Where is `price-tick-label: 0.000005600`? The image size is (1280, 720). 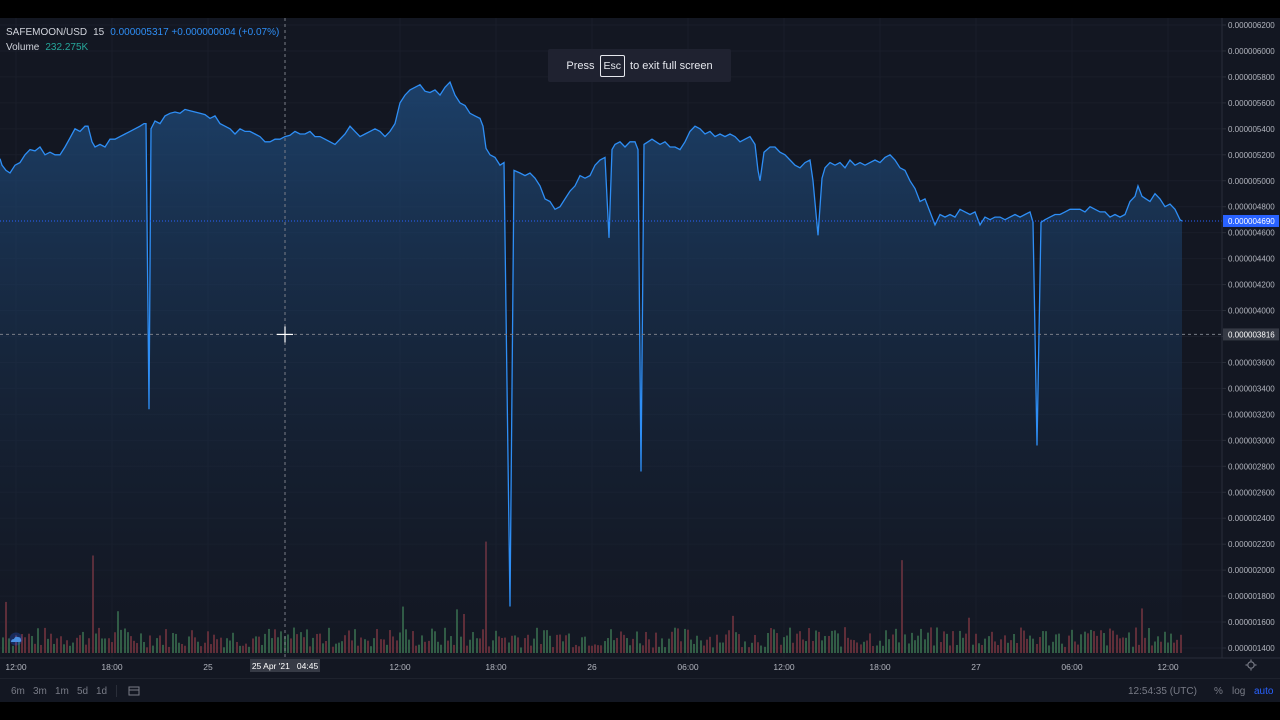 price-tick-label: 0.000005600 is located at coordinates (1251, 103).